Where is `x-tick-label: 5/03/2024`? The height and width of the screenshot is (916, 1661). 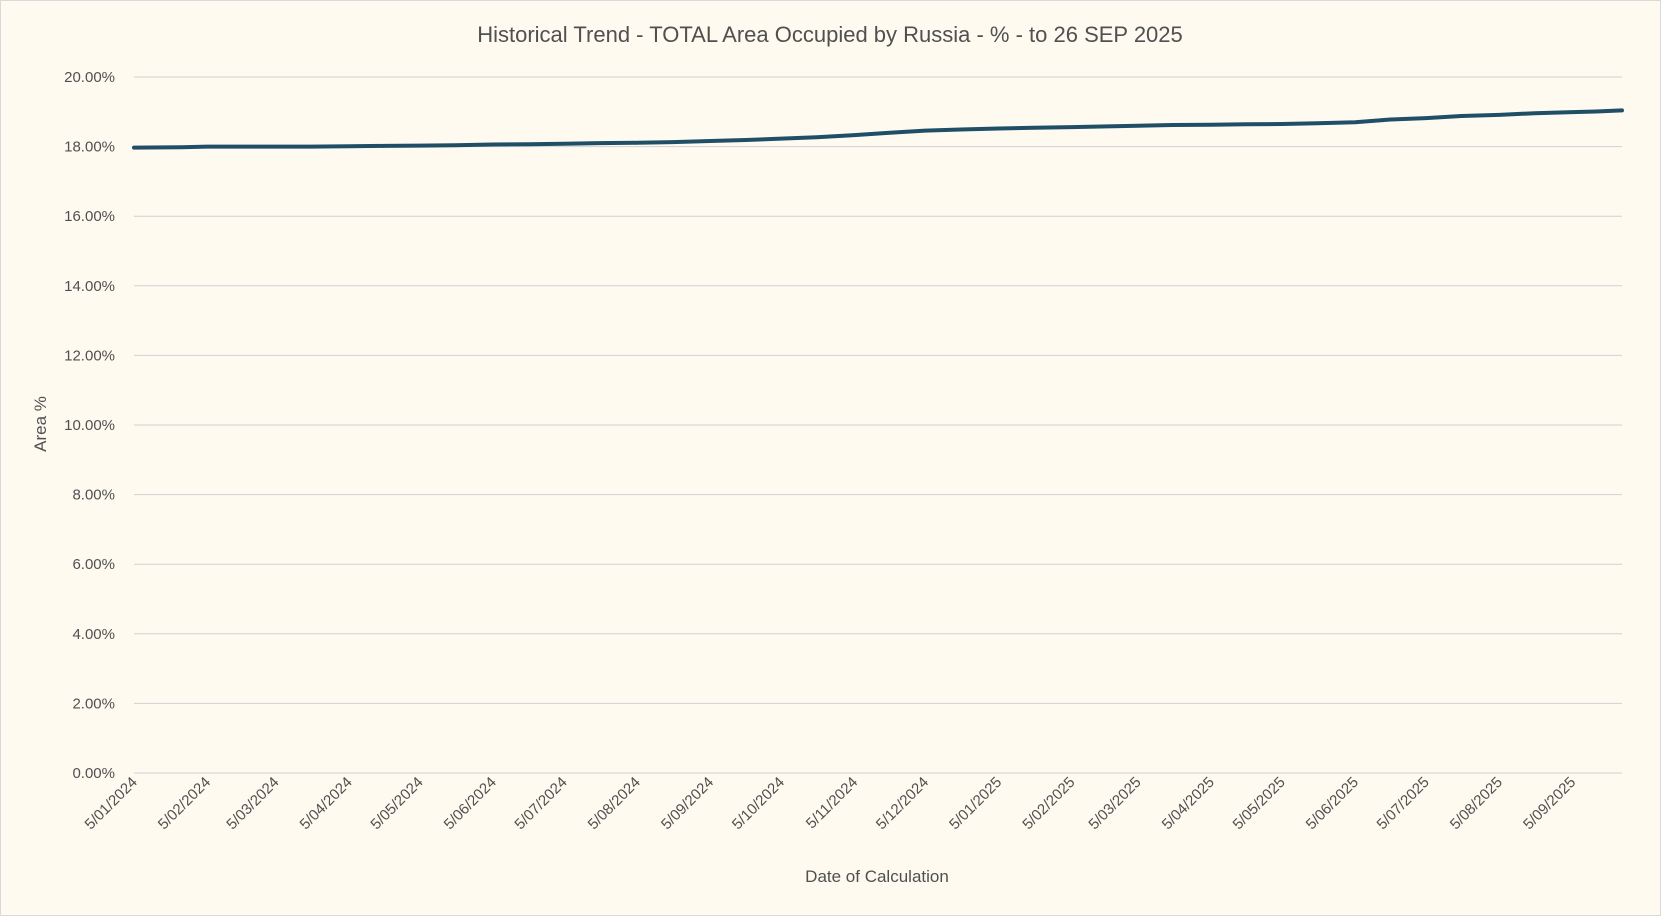
x-tick-label: 5/03/2024 is located at coordinates (252, 803).